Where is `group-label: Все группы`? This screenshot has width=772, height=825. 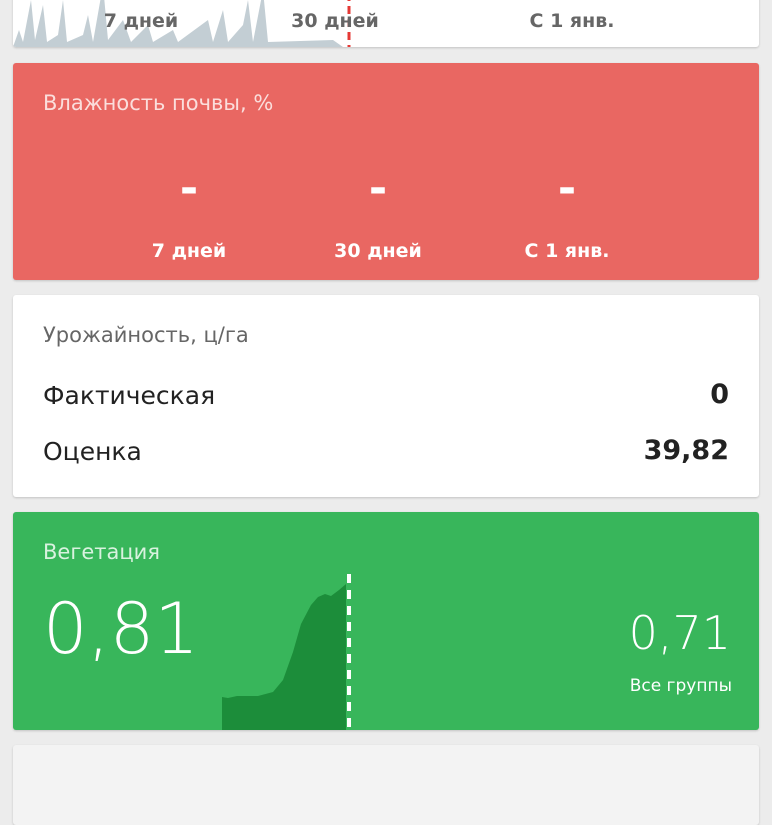 group-label: Все группы is located at coordinates (680, 686).